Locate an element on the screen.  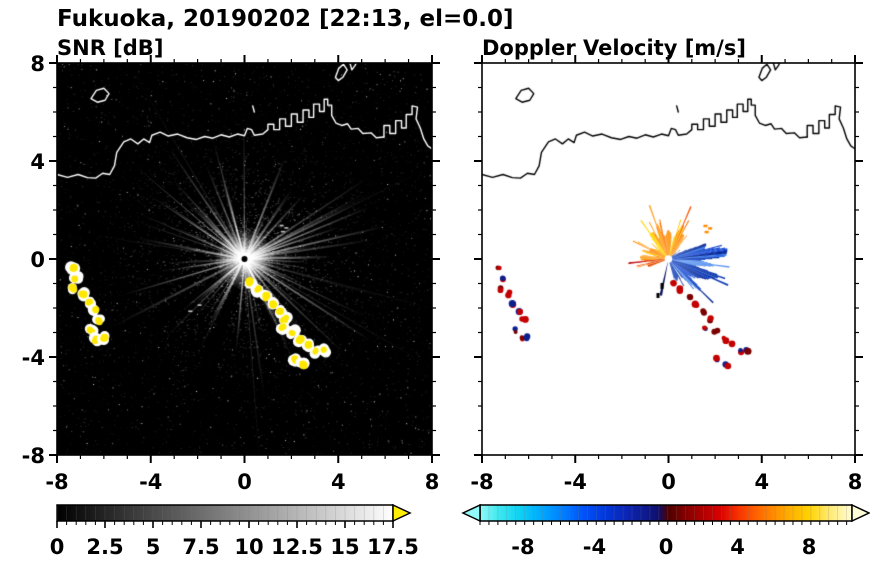
y-tick-label: 8 is located at coordinates (37, 64).